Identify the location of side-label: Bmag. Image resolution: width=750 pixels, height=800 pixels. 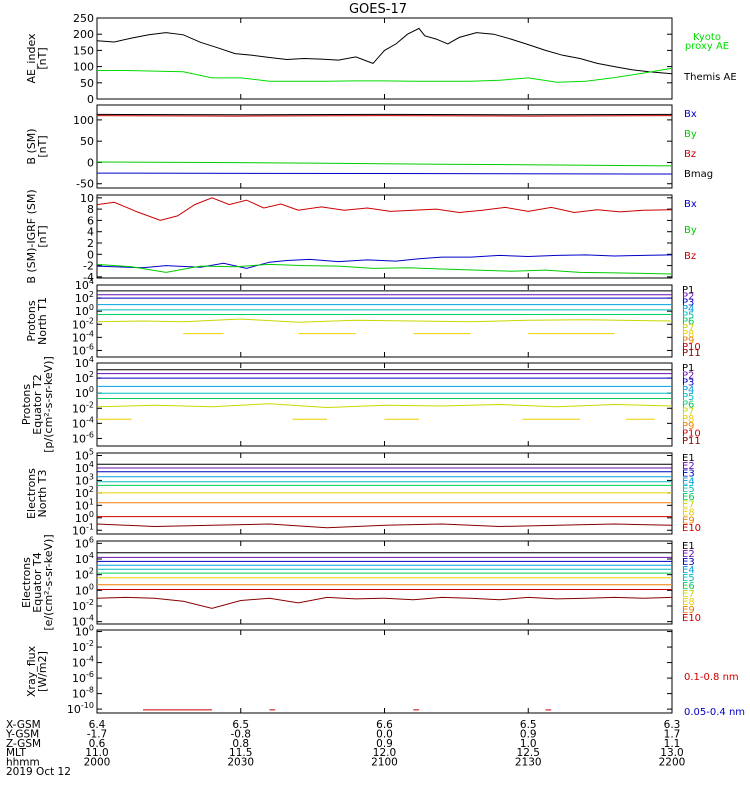
(698, 174).